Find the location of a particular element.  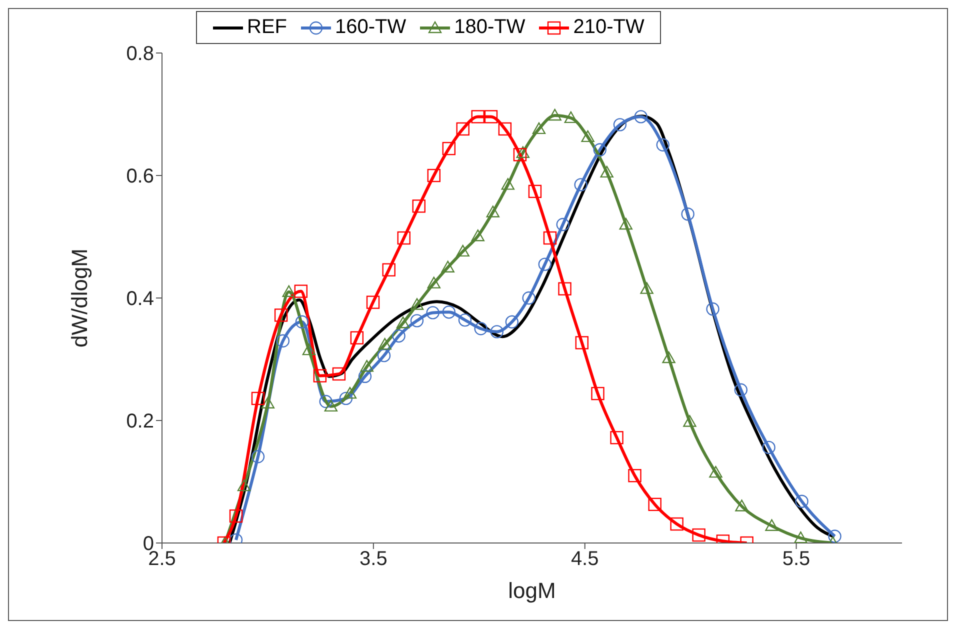

legend-label: 210-TW is located at coordinates (608, 27).